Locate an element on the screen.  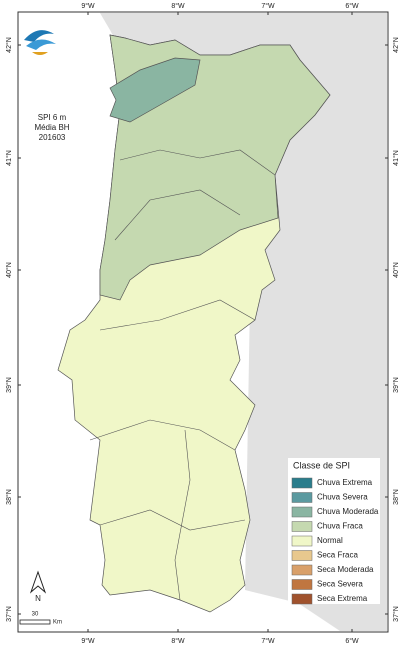
map-label: Média BH is located at coordinates (51, 127).